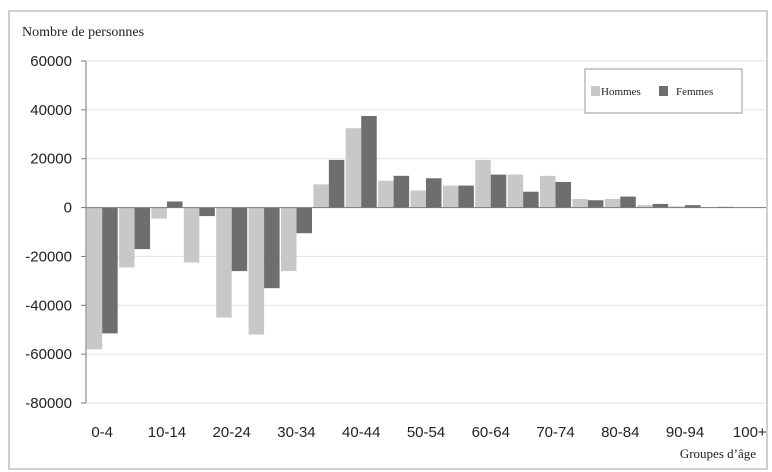 This screenshot has height=472, width=772. I want to click on x-axis-title: Groupes d’âge, so click(718, 453).